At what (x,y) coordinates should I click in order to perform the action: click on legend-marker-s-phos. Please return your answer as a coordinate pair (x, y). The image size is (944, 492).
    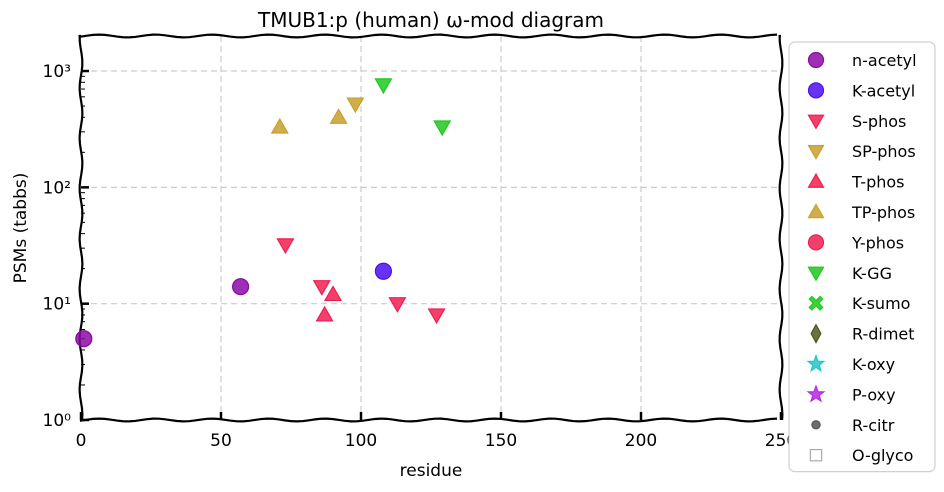
    Looking at the image, I should click on (816, 122).